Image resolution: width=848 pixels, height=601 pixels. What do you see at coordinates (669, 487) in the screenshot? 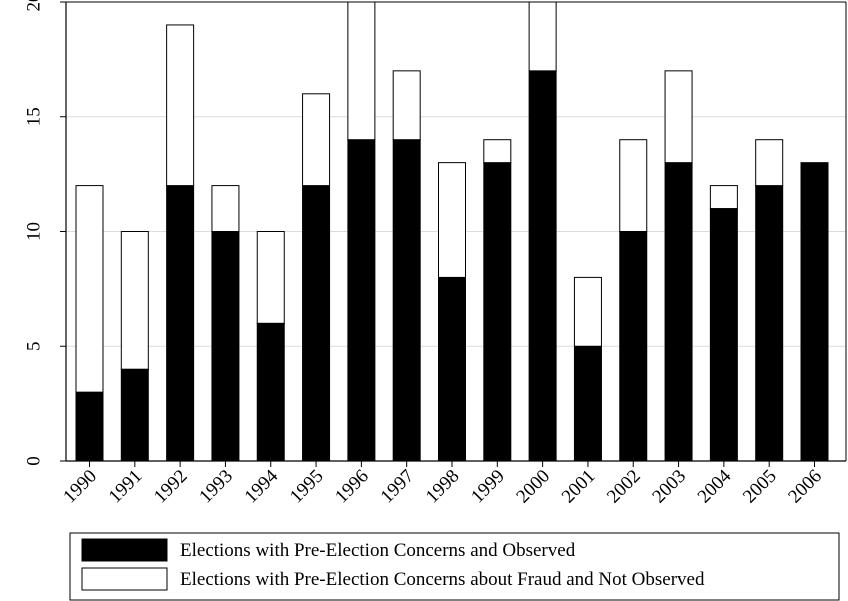
I see `x-tick-label: 2003` at bounding box center [669, 487].